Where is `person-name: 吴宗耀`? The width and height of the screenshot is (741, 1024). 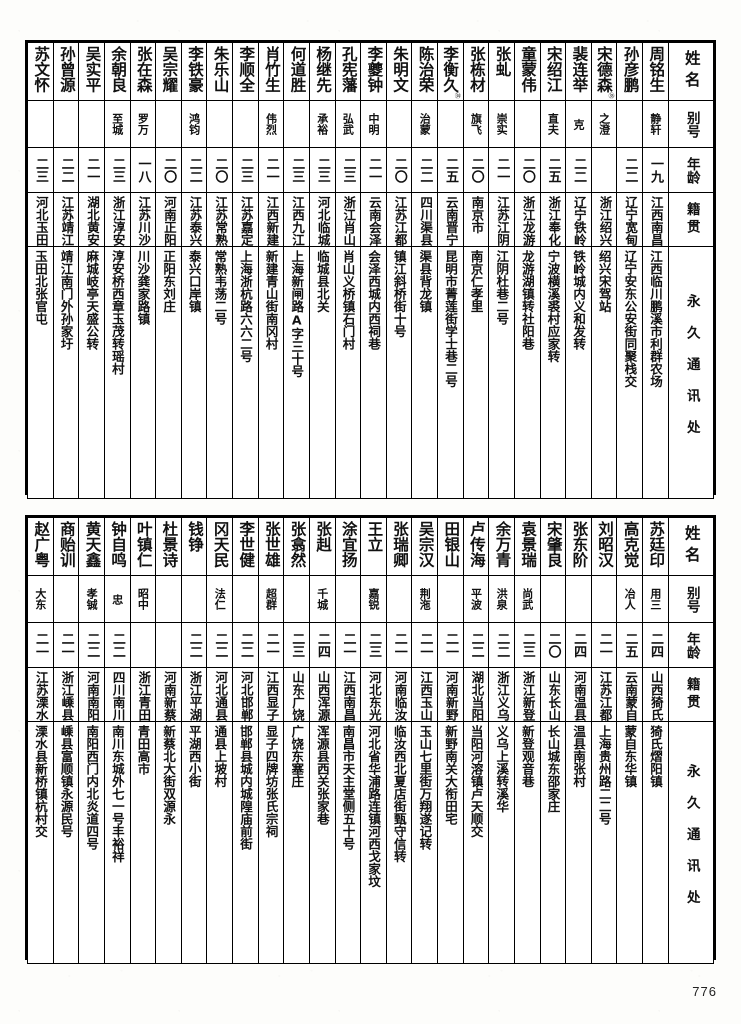 person-name: 吴宗耀 is located at coordinates (169, 69).